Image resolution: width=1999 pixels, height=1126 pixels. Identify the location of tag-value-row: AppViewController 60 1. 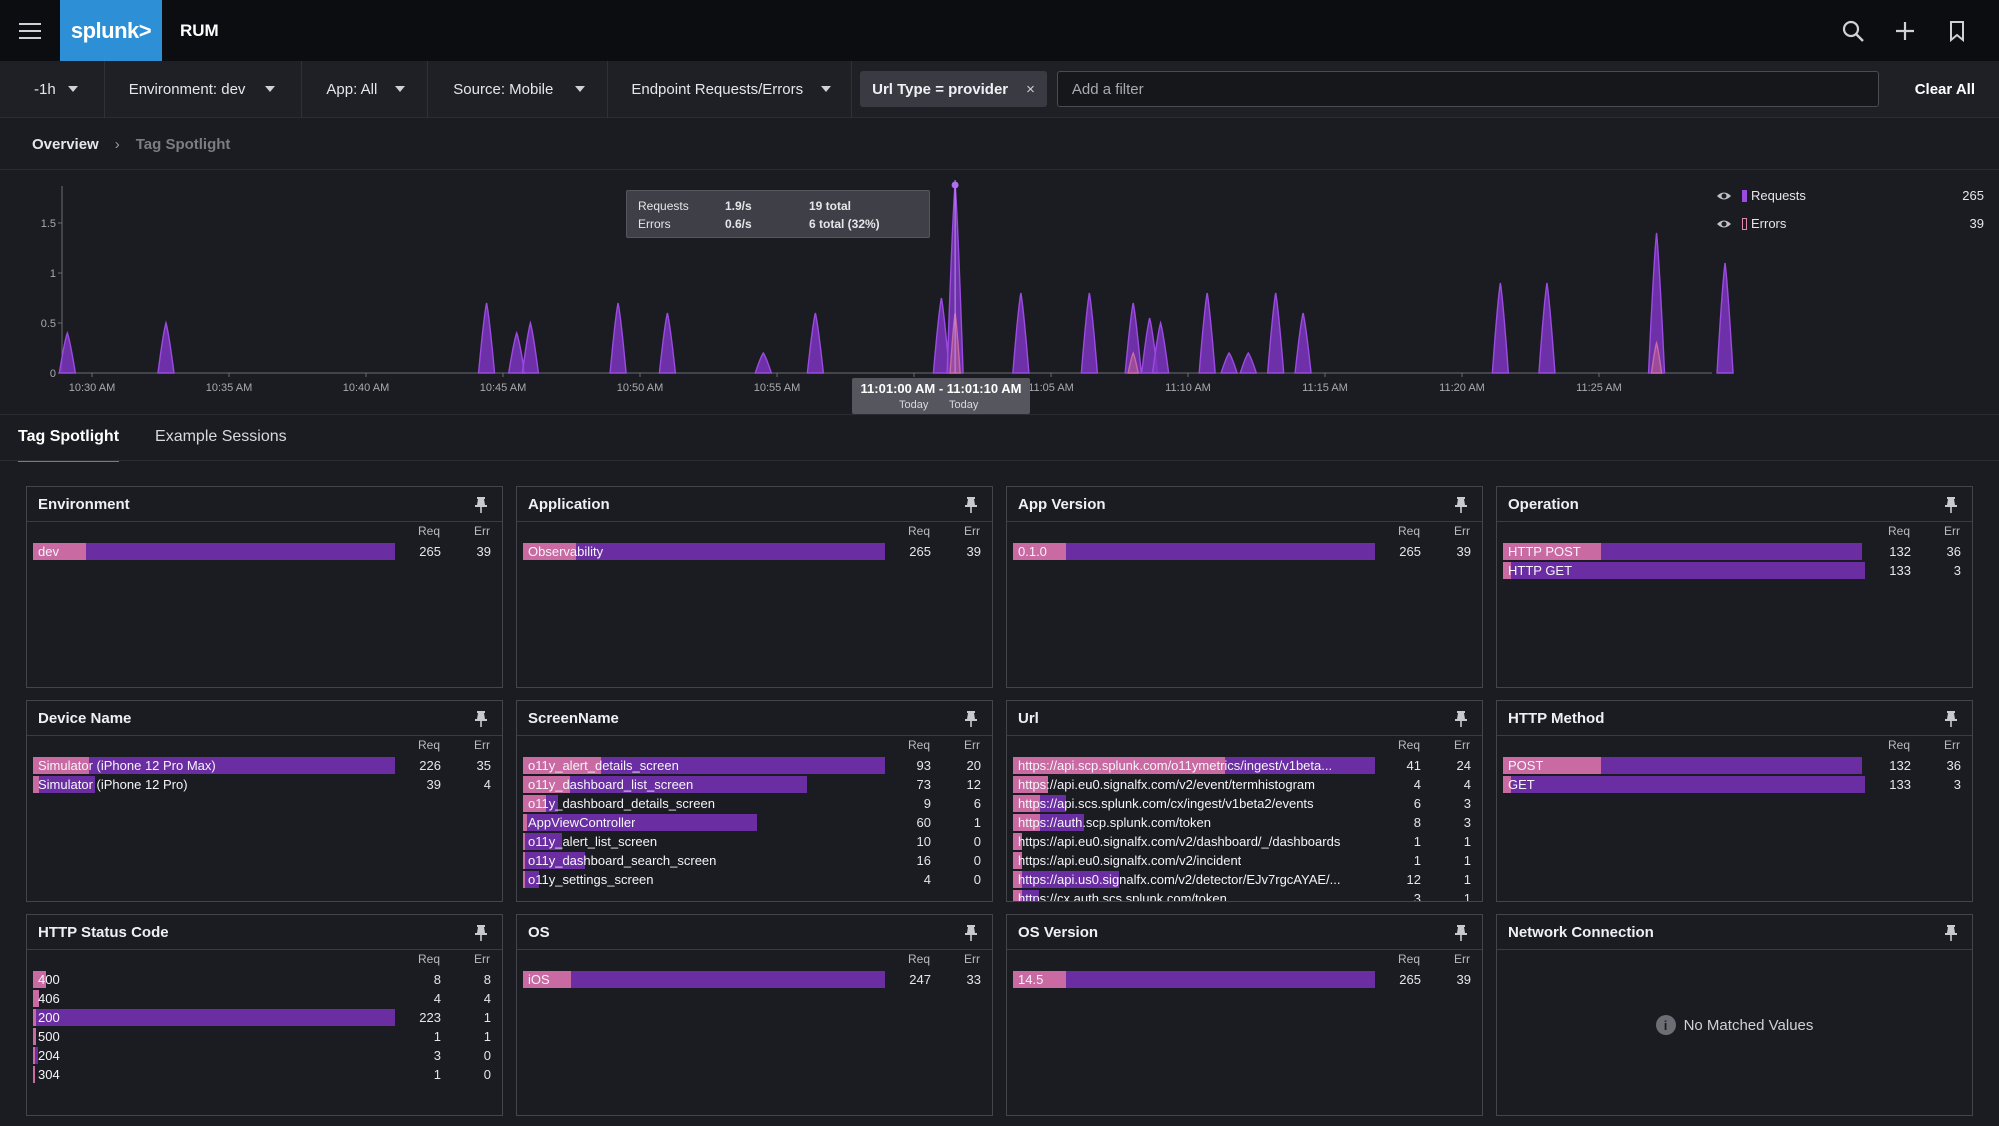
(755, 822).